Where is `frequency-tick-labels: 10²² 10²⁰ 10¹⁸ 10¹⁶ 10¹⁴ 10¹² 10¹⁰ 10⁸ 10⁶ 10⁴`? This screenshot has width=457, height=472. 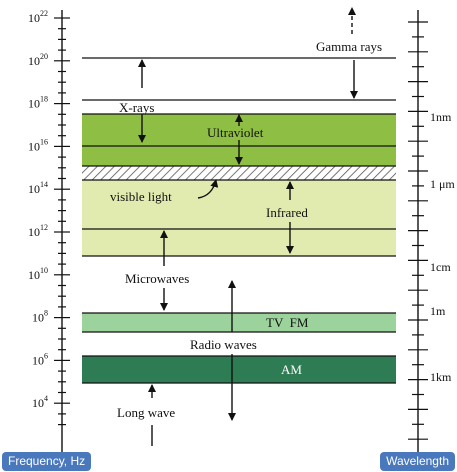
frequency-tick-labels: 10²² 10²⁰ 10¹⁸ 10¹⁶ 10¹⁴ 10¹² 10¹⁰ 10⁸ 10⁶ 10⁴ is located at coordinates (38, 209).